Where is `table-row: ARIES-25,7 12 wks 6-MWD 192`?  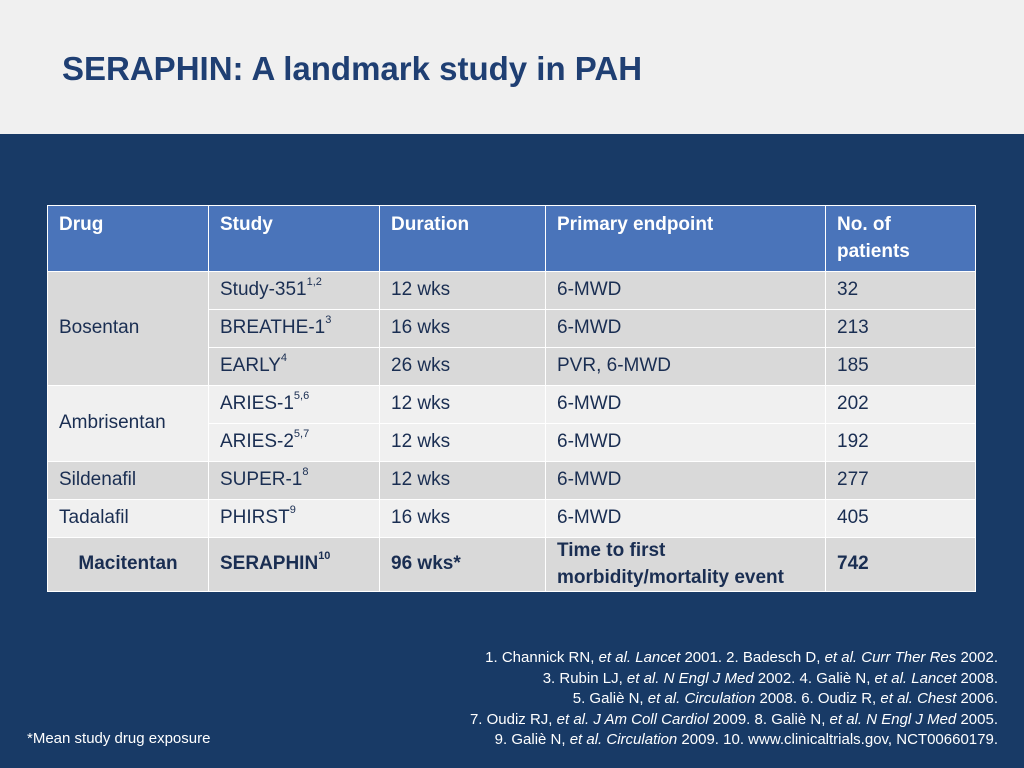 table-row: ARIES-25,7 12 wks 6-MWD 192 is located at coordinates (512, 442).